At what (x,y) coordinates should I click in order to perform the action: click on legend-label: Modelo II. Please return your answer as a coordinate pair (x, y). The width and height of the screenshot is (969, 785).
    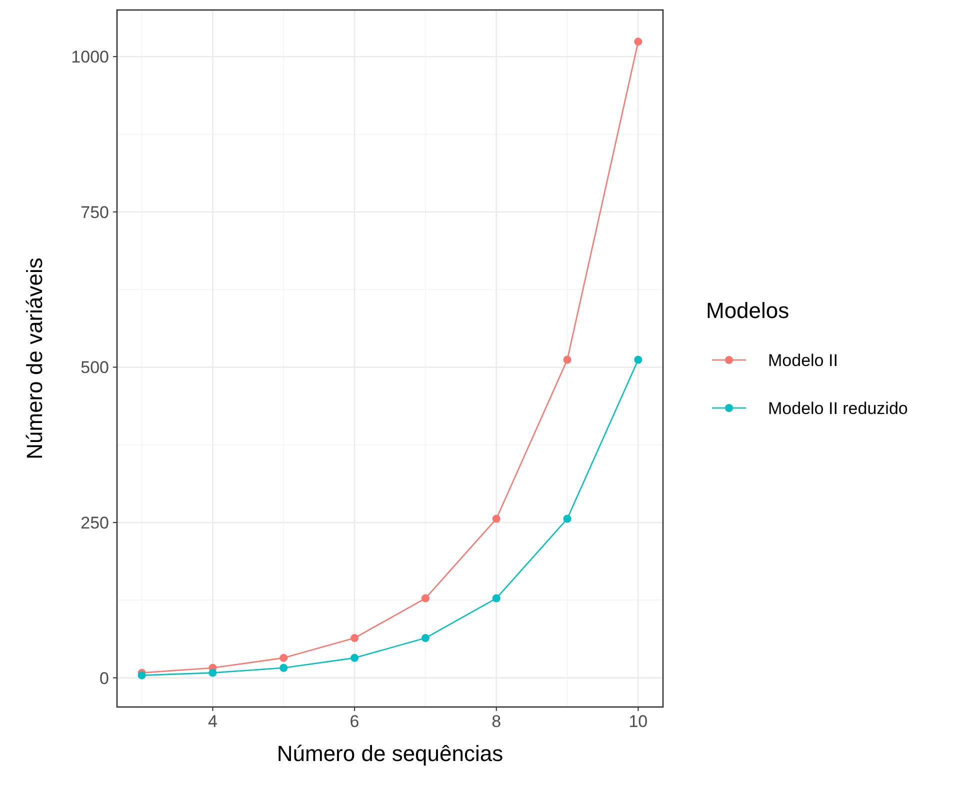
    Looking at the image, I should click on (803, 360).